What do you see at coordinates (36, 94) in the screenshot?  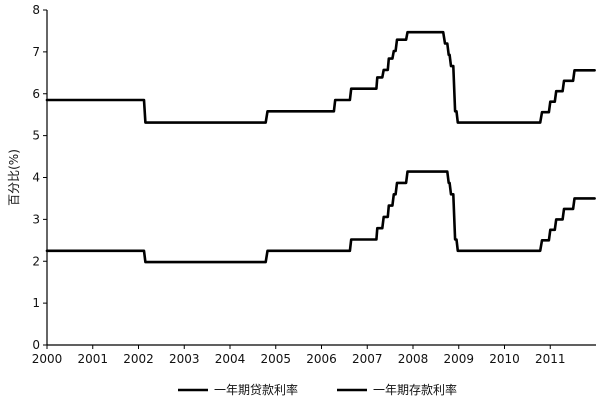 I see `y-tick-label: 6` at bounding box center [36, 94].